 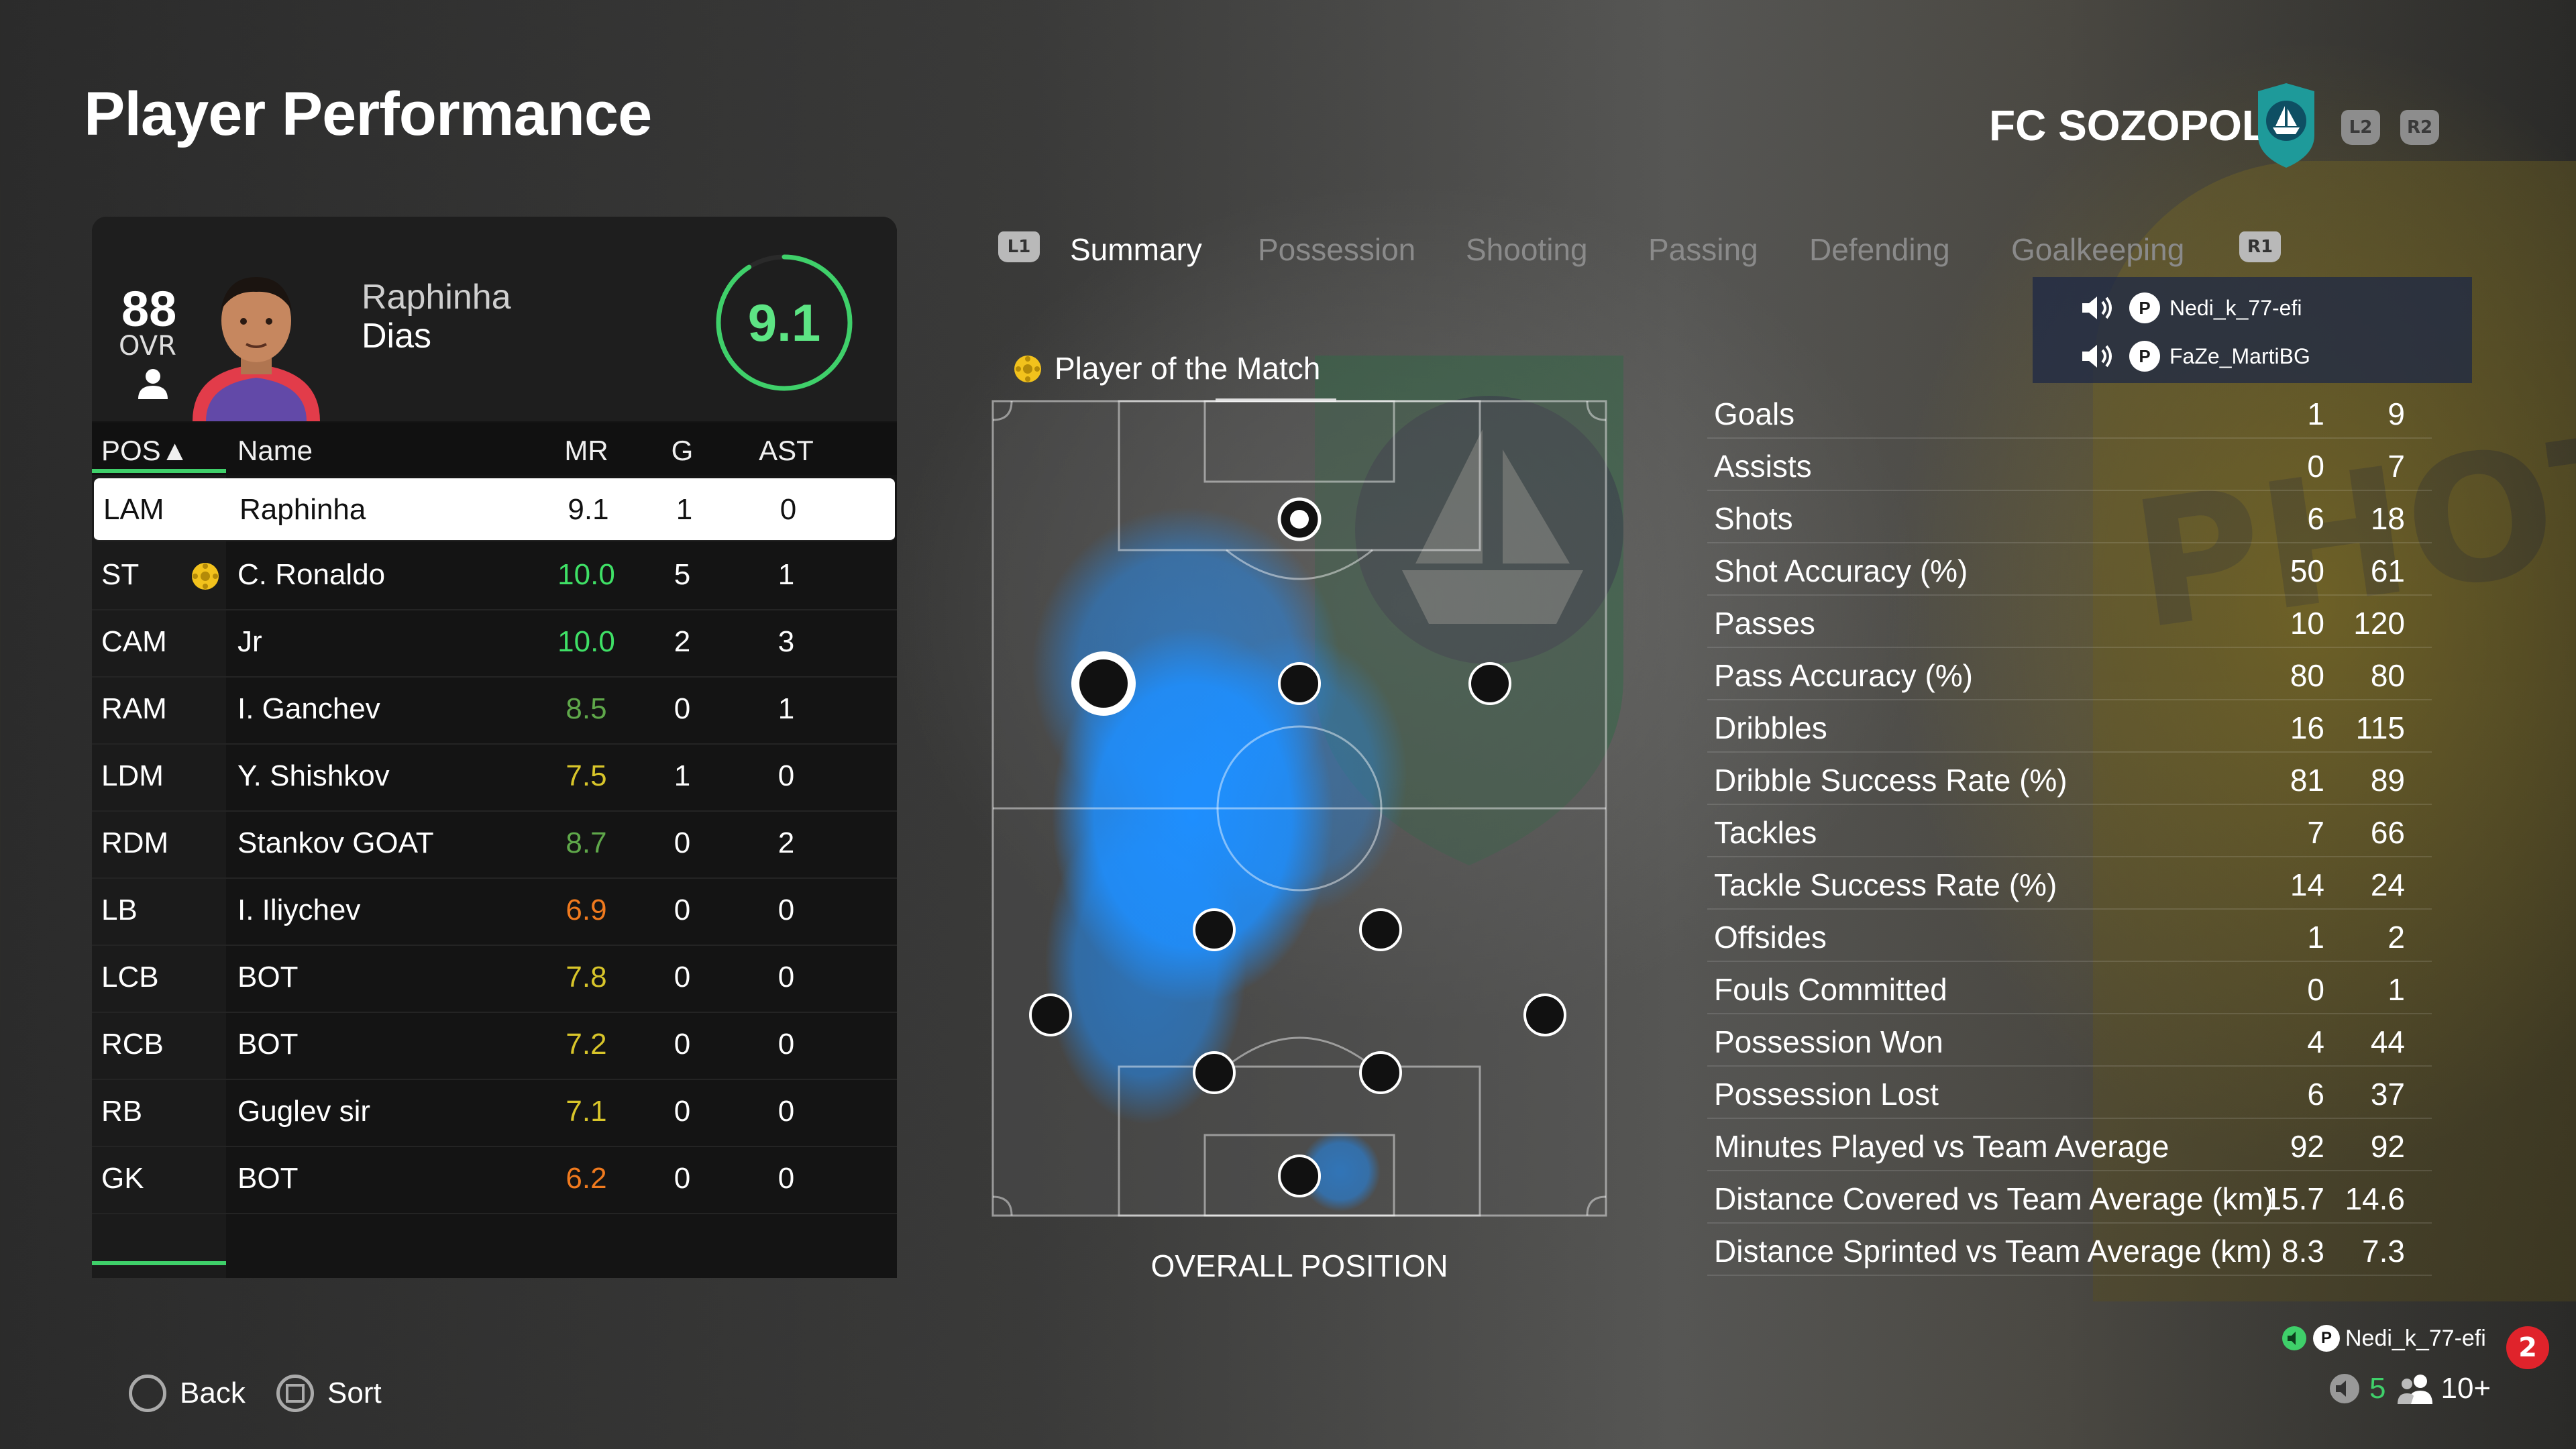 What do you see at coordinates (436, 297) in the screenshot?
I see `player-first-name: Raphinha` at bounding box center [436, 297].